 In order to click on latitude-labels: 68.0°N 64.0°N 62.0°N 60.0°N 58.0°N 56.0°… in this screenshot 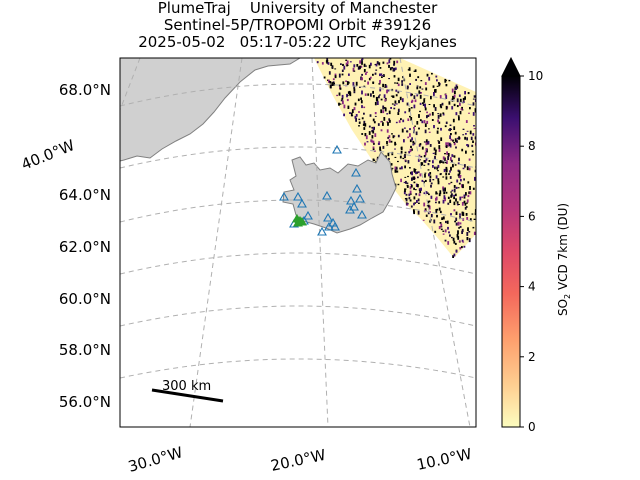, I will do `click(85, 246)`.